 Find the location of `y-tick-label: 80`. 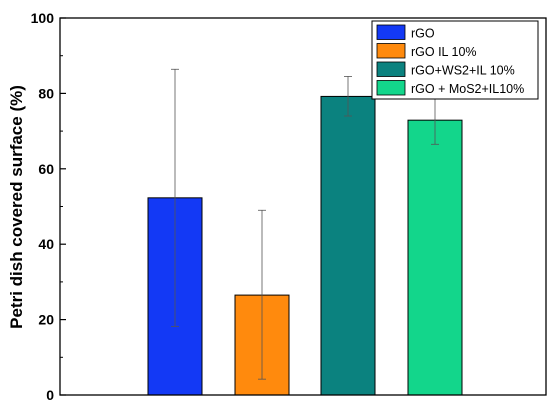

y-tick-label: 80 is located at coordinates (46, 93).